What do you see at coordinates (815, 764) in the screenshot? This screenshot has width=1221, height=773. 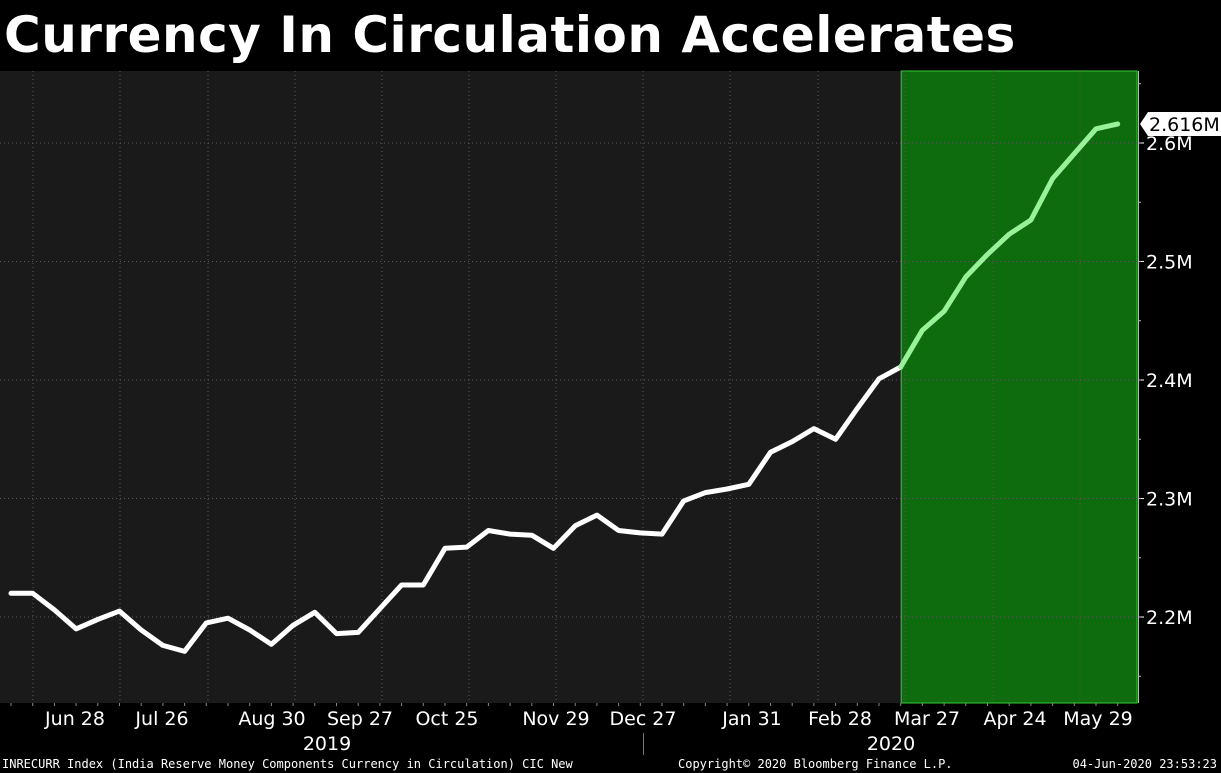 I see `footer-copyright-text: Copyright© 2020 Bloomberg Finance L.P.` at bounding box center [815, 764].